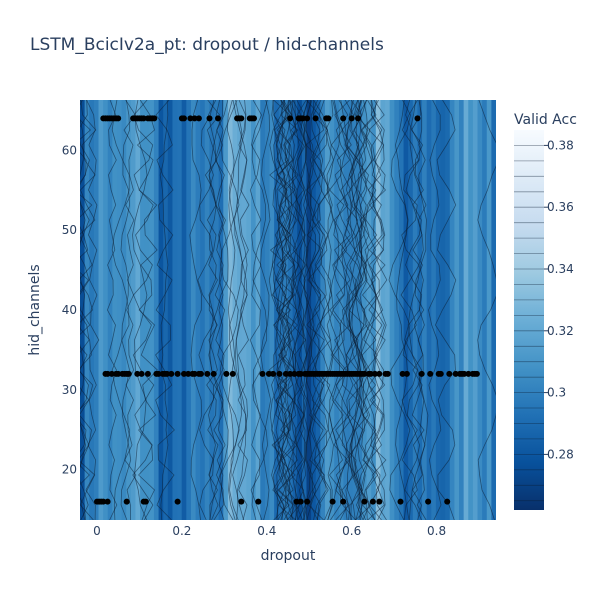 The image size is (600, 604). Describe the element at coordinates (69, 150) in the screenshot. I see `y-tick-label: 60` at that location.